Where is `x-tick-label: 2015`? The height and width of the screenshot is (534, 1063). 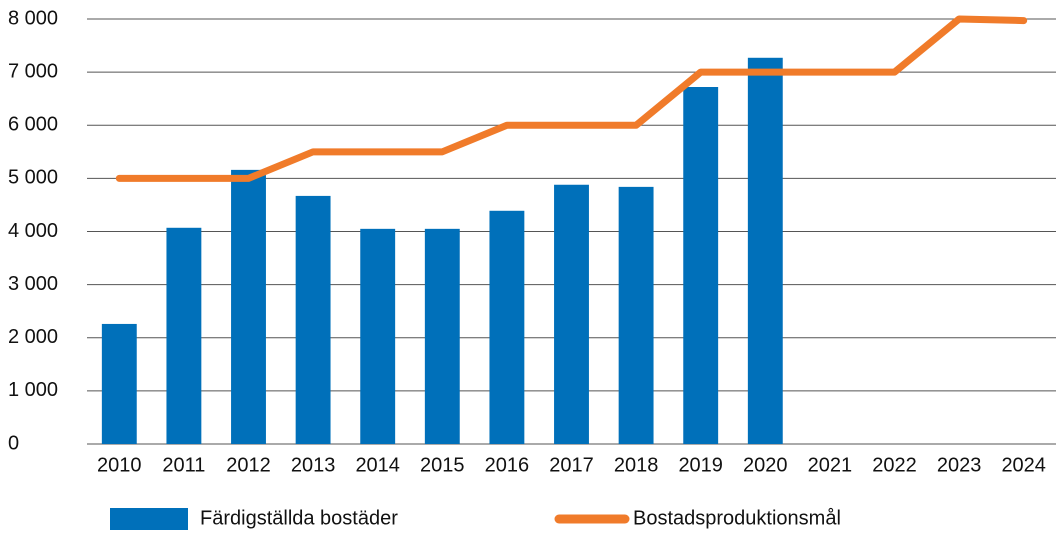
x-tick-label: 2015 is located at coordinates (442, 465).